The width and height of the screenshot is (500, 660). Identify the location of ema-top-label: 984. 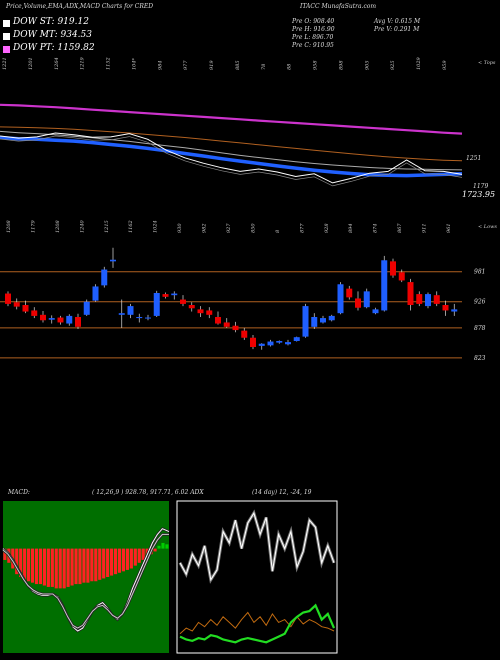
(160, 65).